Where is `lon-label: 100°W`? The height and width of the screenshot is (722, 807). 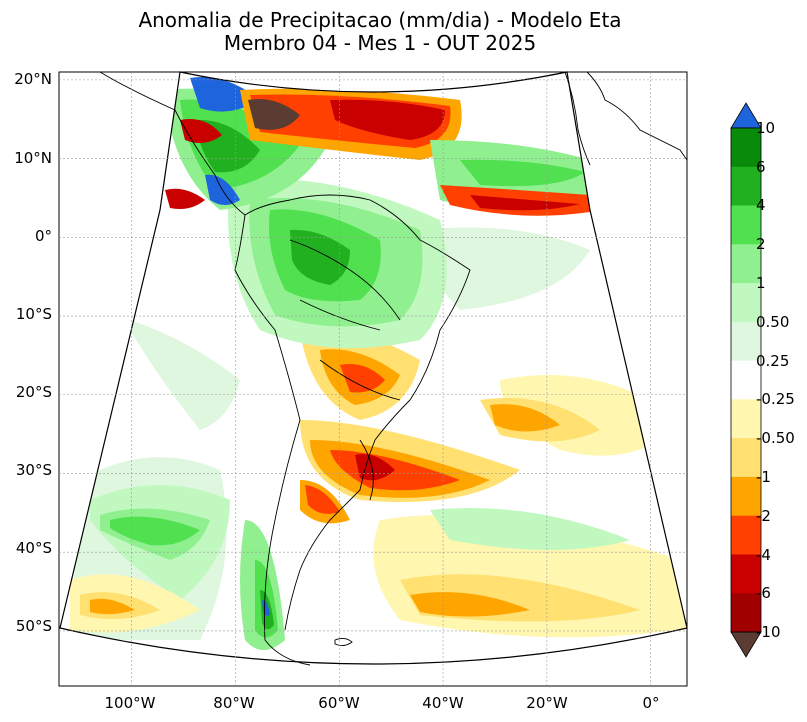 lon-label: 100°W is located at coordinates (130, 703).